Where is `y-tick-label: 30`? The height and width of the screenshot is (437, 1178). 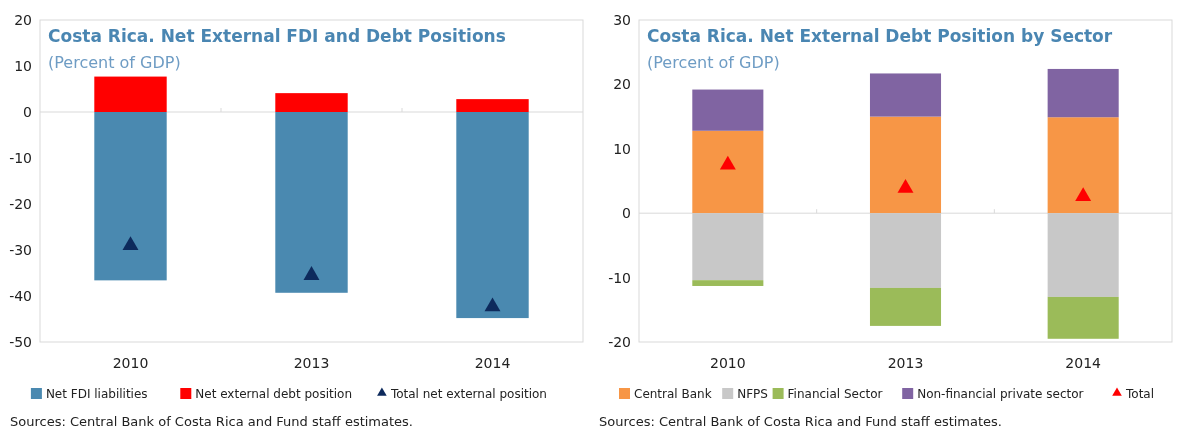
y-tick-label: 30 is located at coordinates (622, 19).